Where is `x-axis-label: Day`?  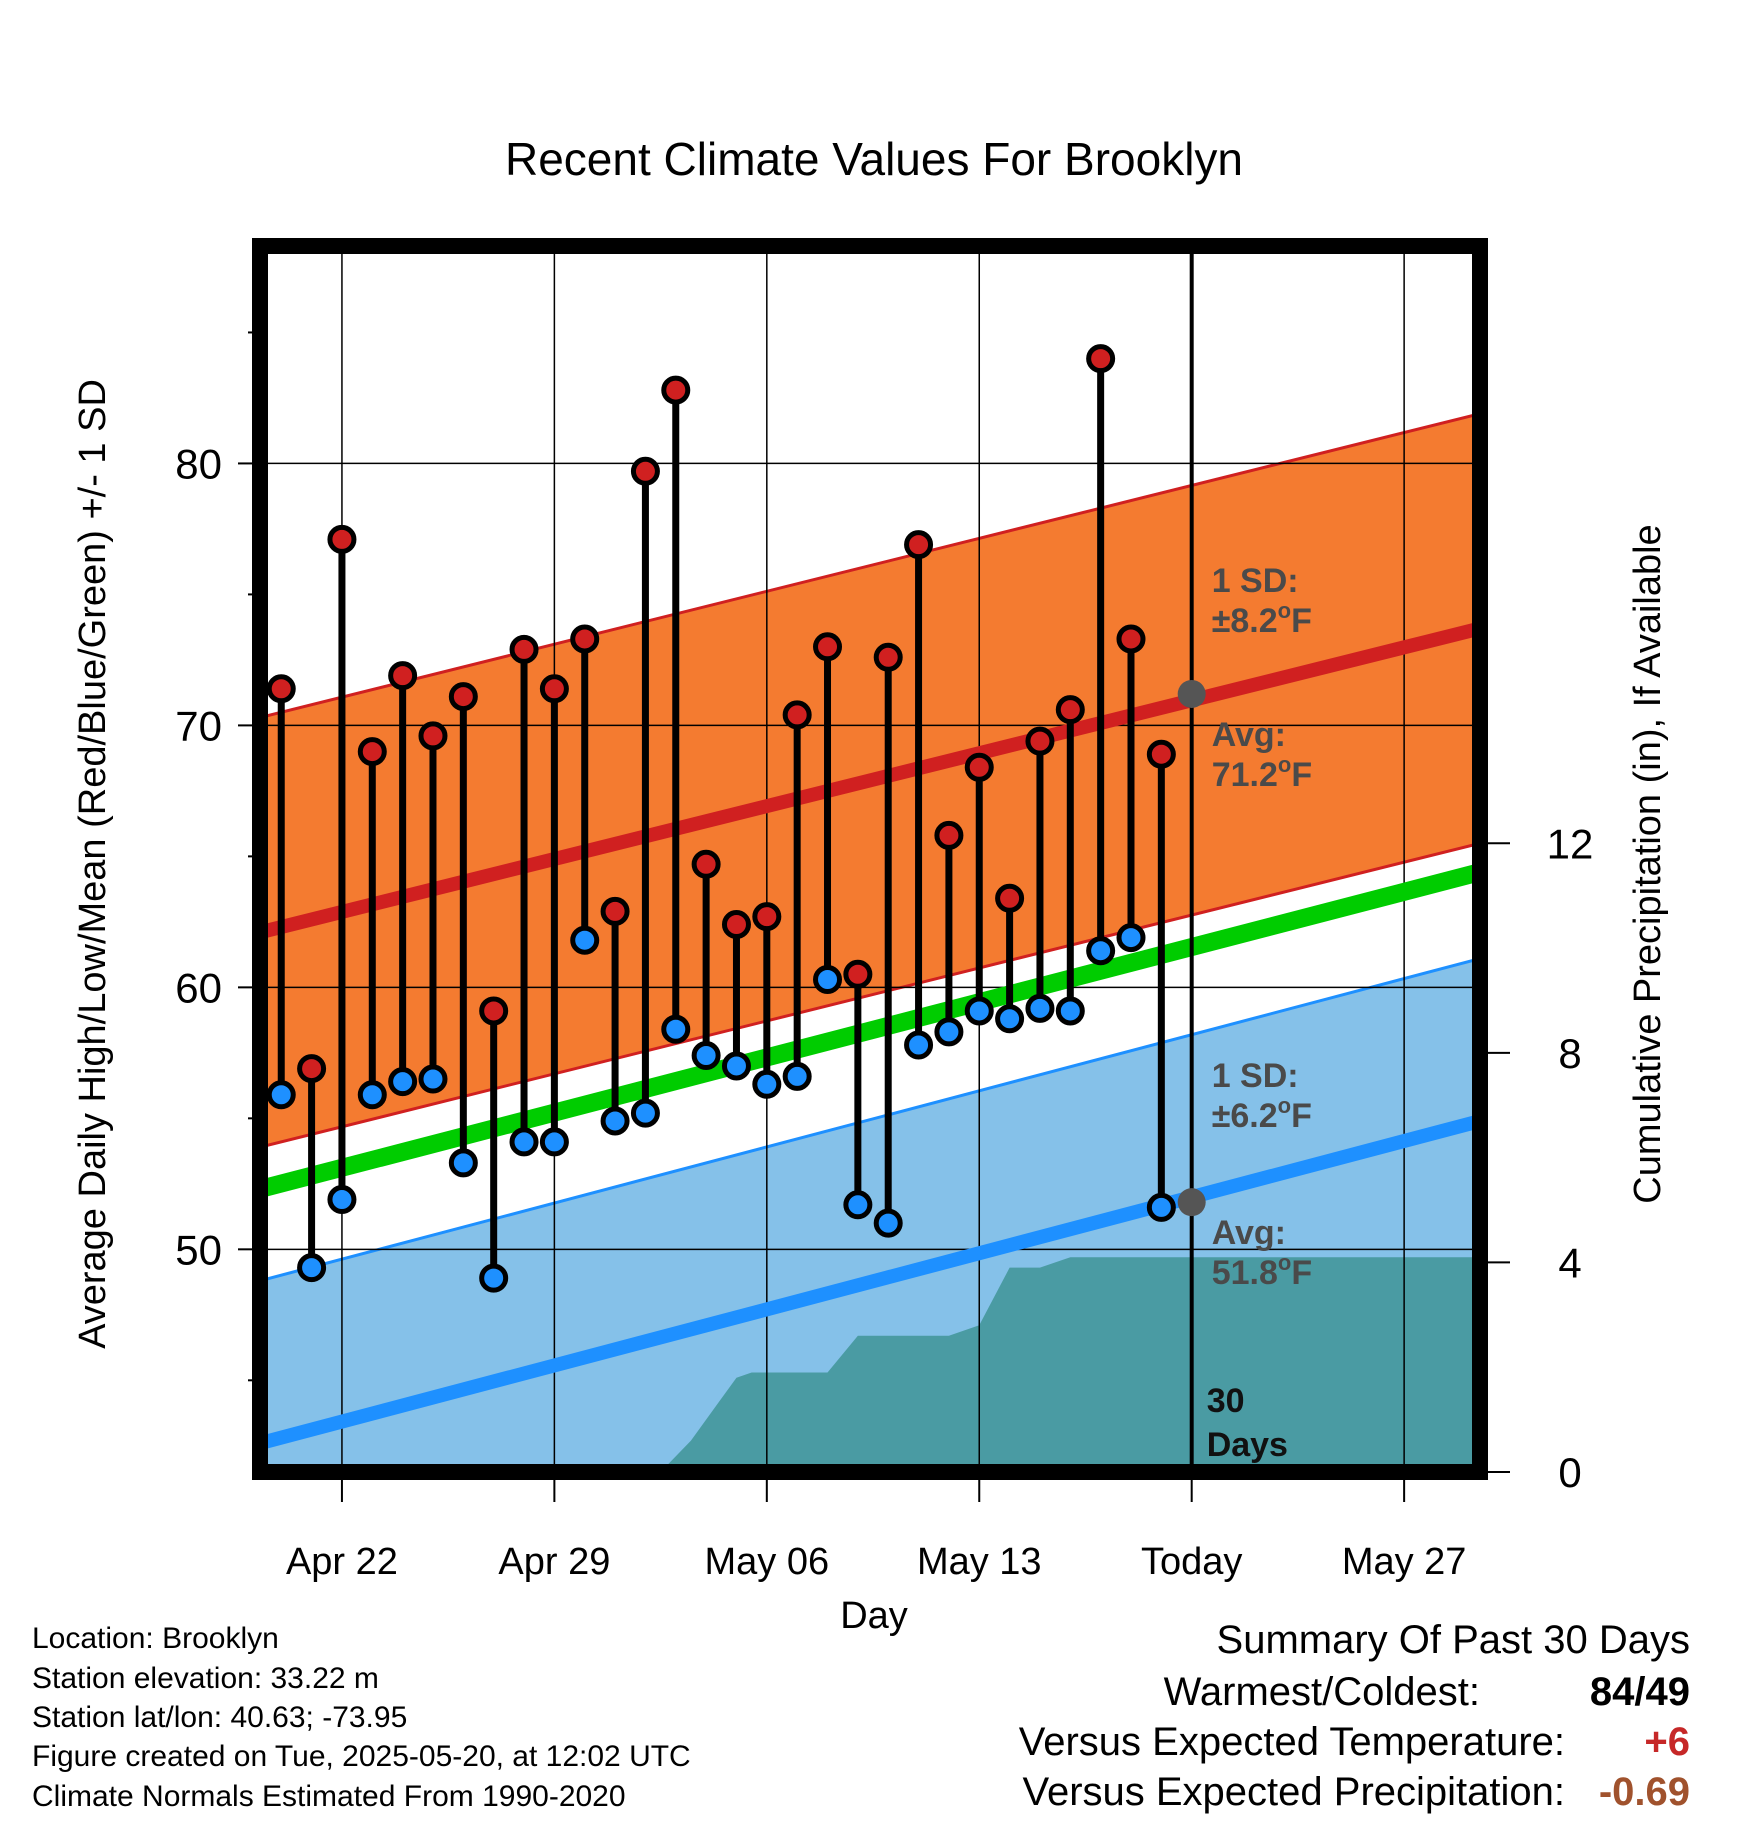 x-axis-label: Day is located at coordinates (874, 1616).